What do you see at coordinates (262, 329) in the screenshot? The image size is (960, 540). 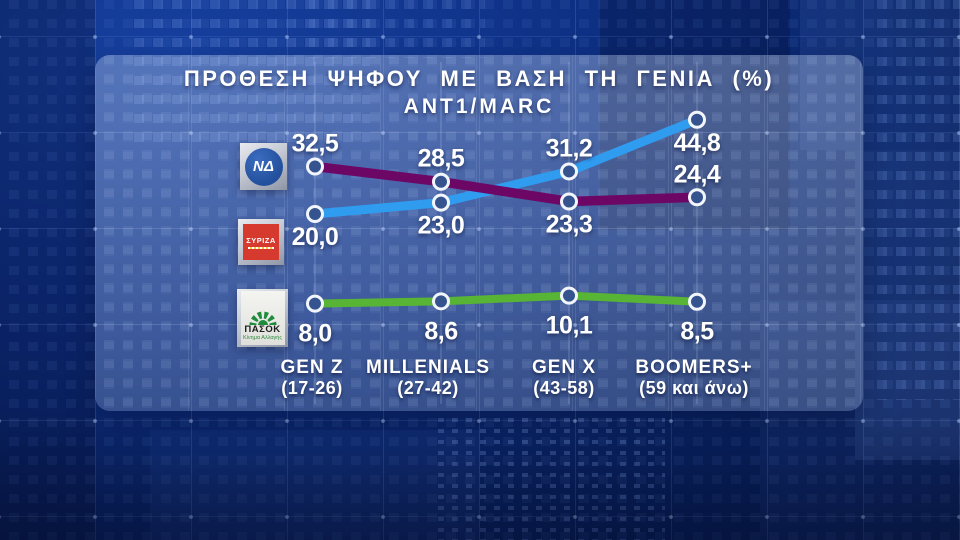 I see `pasok-logo-label: ΠΑΣΟΚ` at bounding box center [262, 329].